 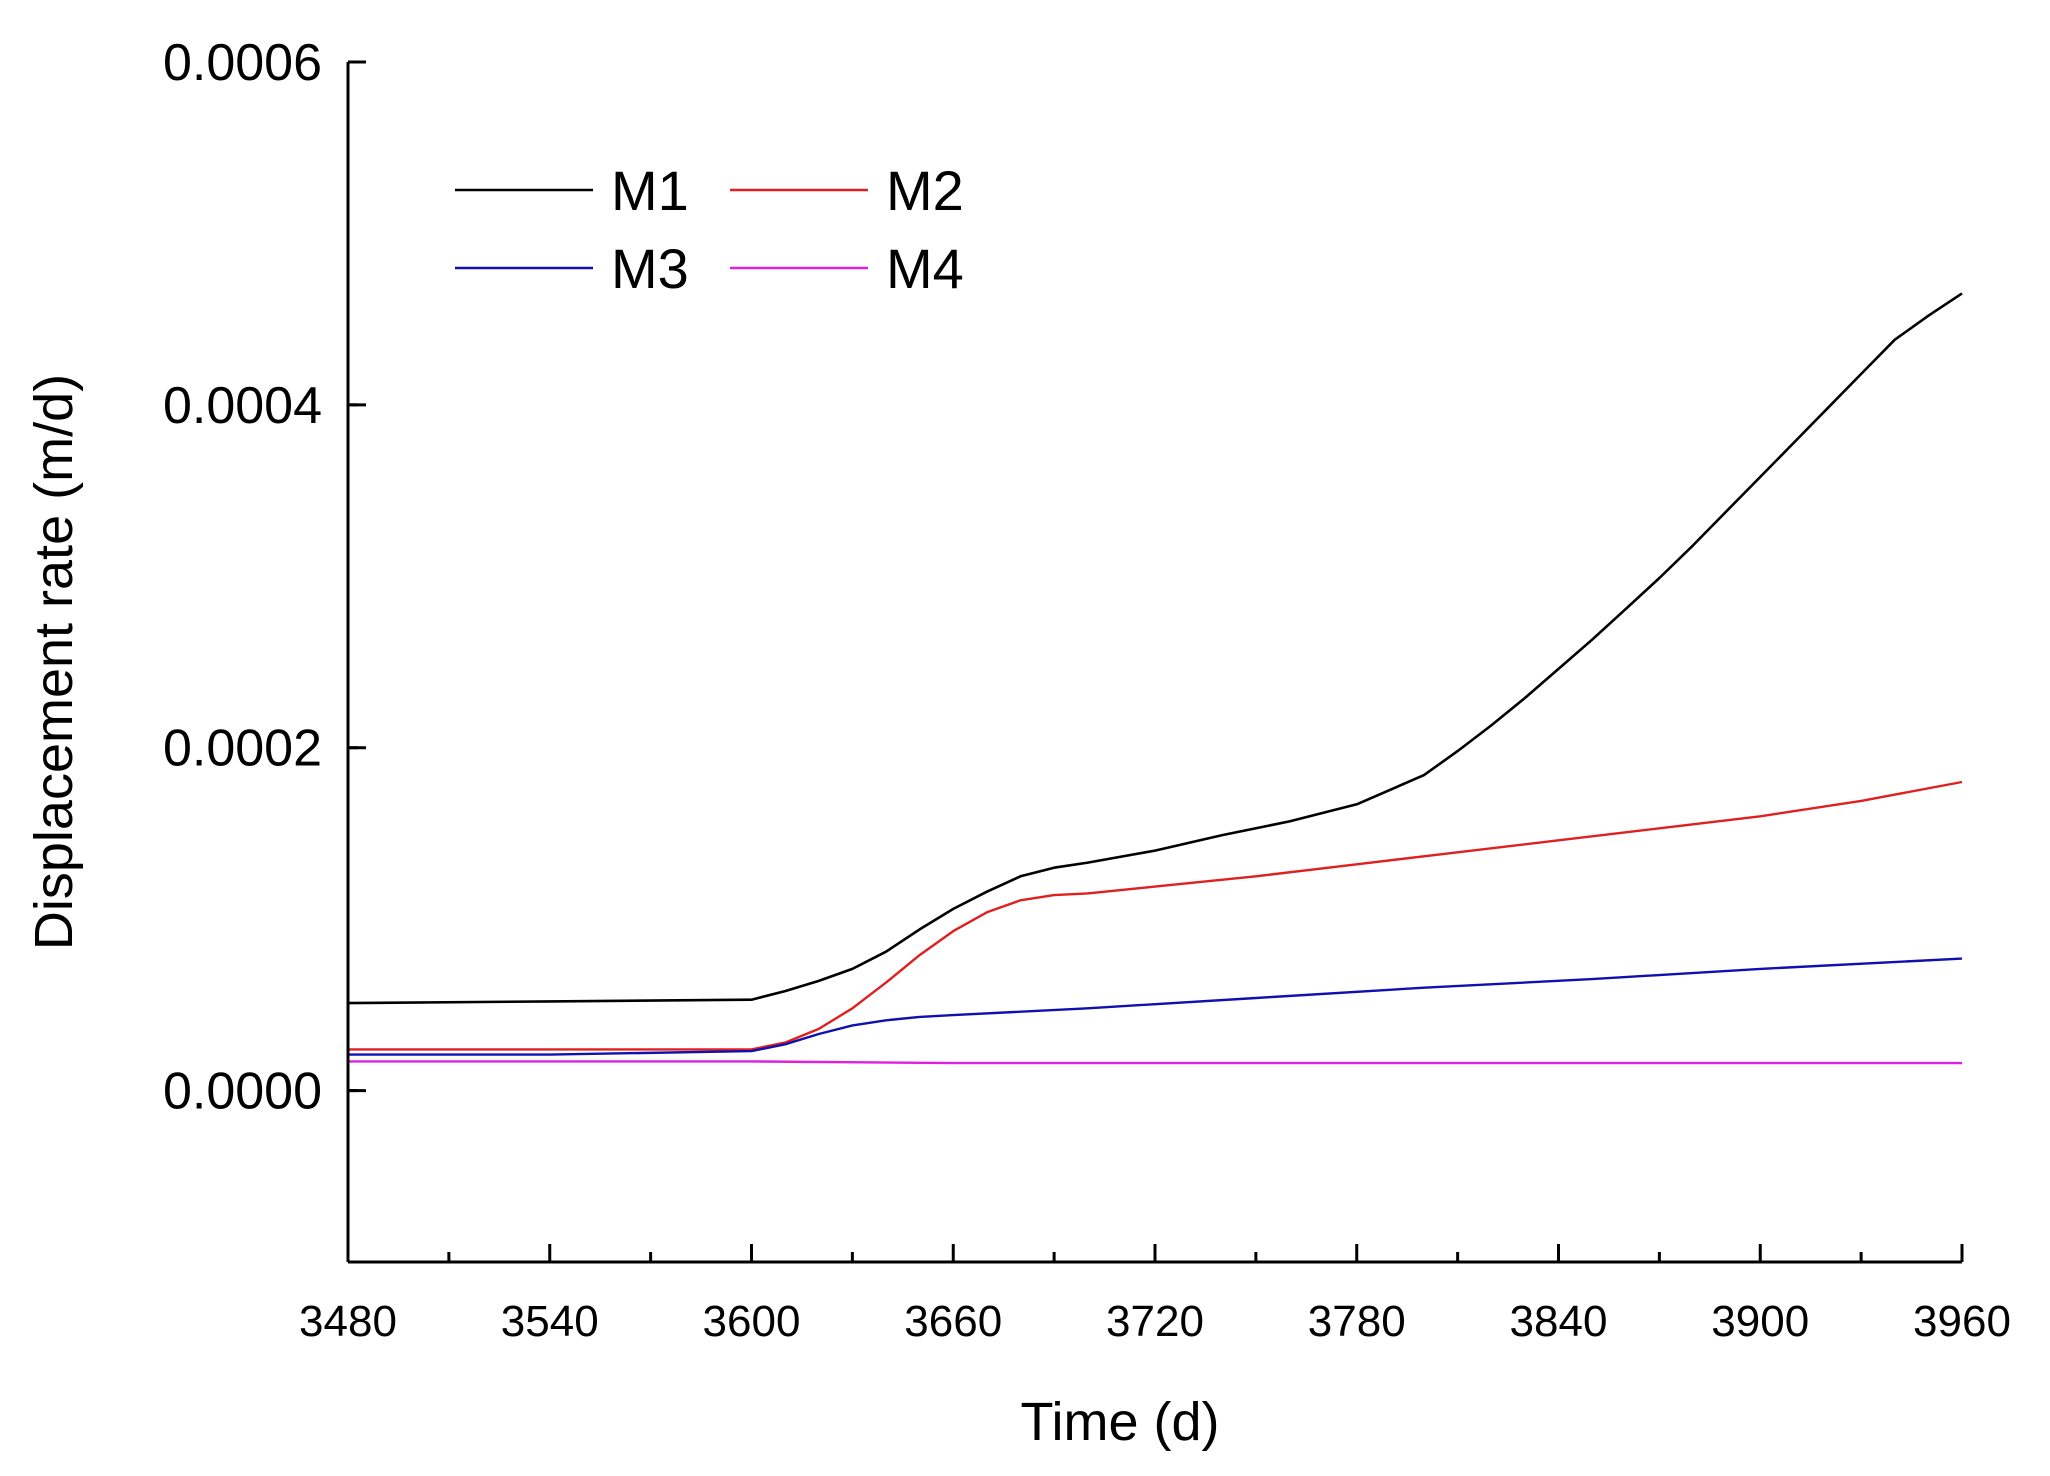 What do you see at coordinates (242, 749) in the screenshot?
I see `y-tick-label: 0.0002` at bounding box center [242, 749].